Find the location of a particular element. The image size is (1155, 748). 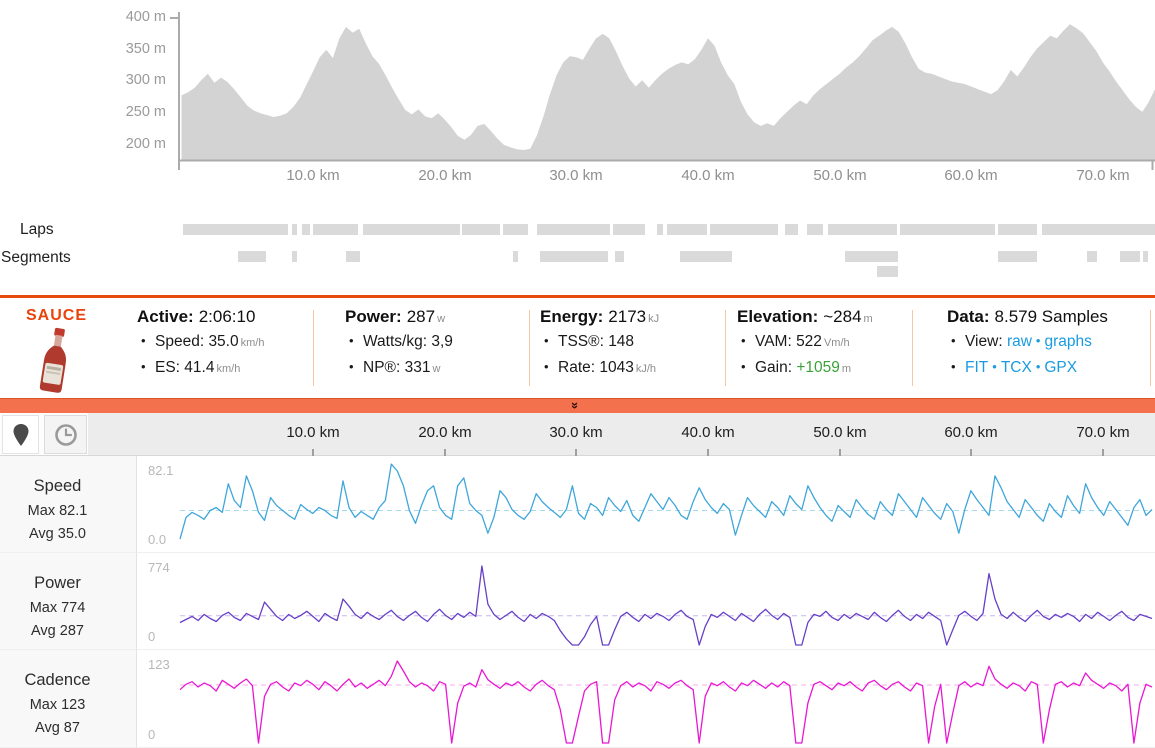

stat-item: • FIT • TCX • GPX is located at coordinates (1027, 372).